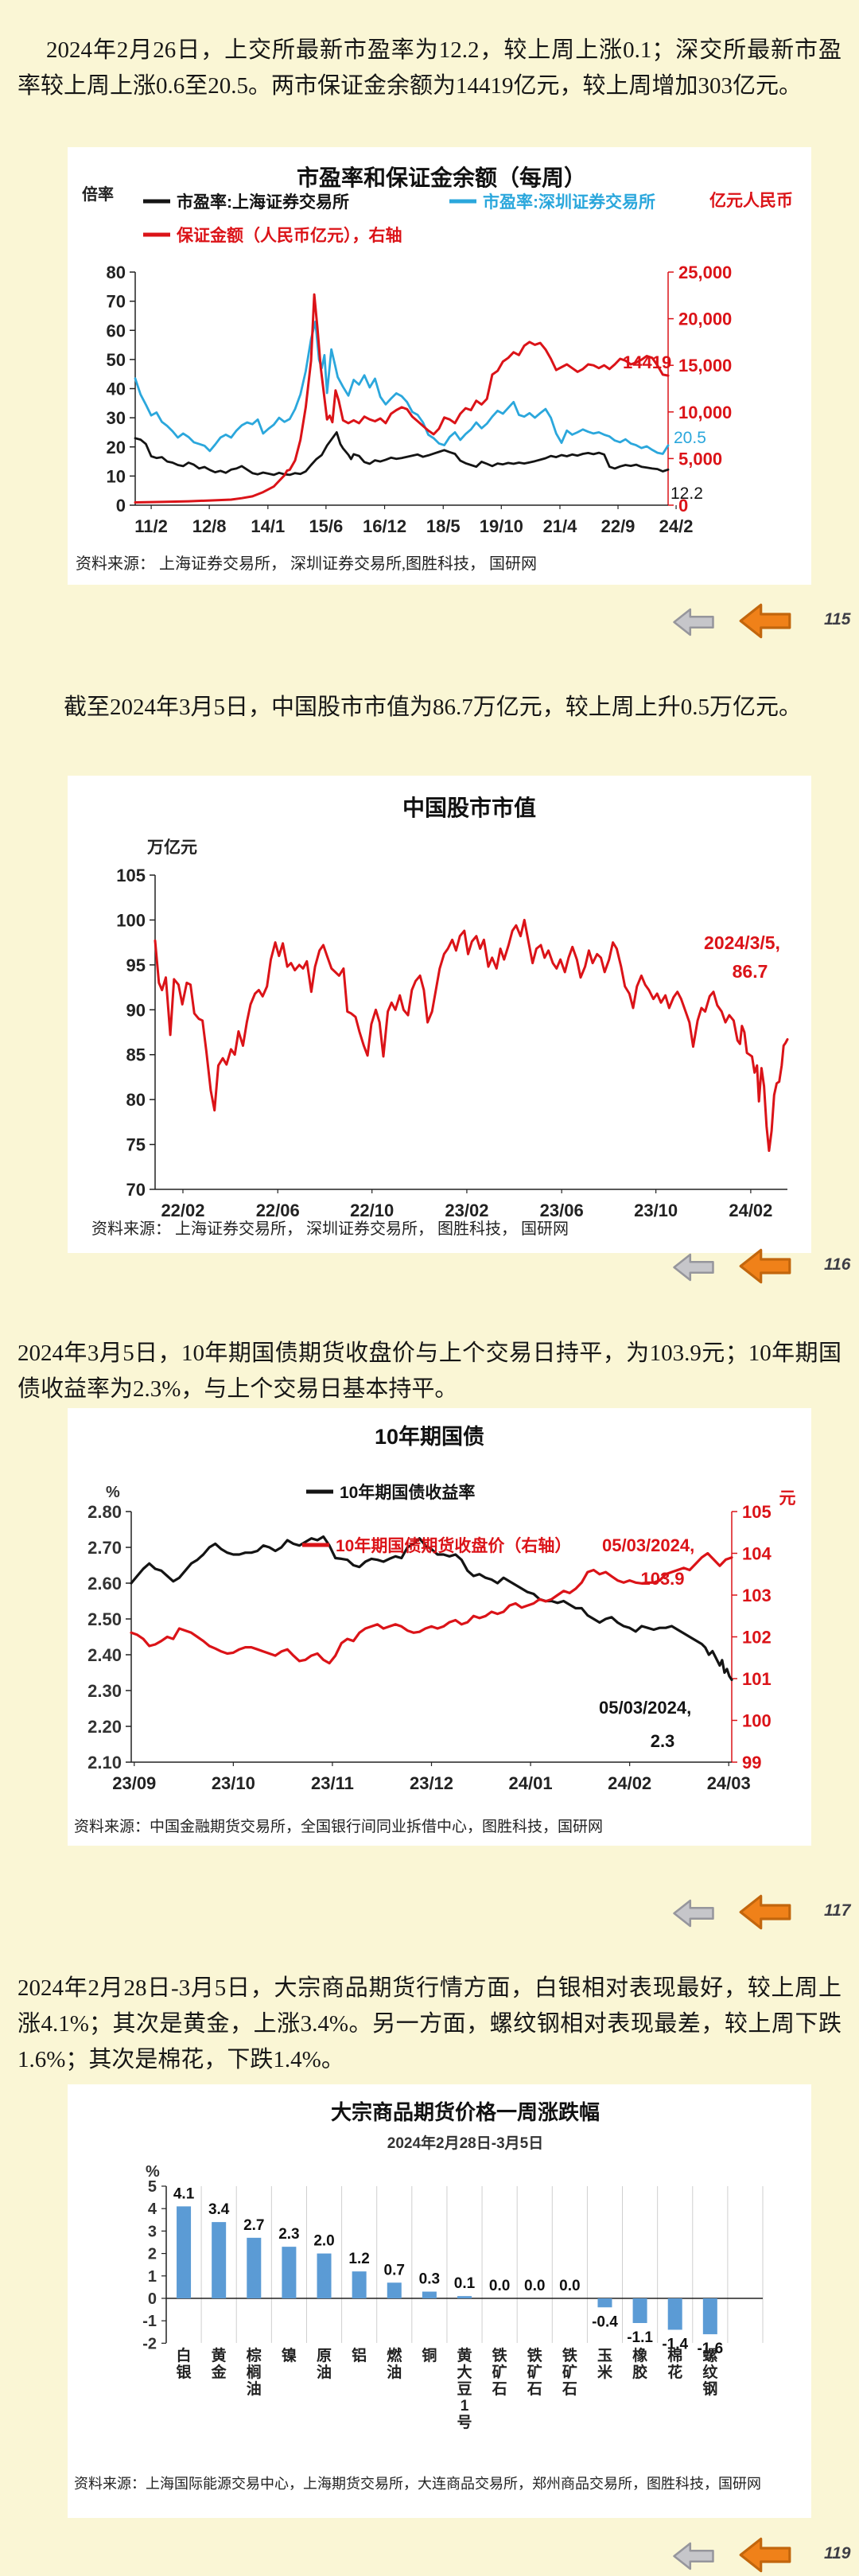 The image size is (859, 2576). I want to click on svg-text: 0.3, so click(429, 2280).